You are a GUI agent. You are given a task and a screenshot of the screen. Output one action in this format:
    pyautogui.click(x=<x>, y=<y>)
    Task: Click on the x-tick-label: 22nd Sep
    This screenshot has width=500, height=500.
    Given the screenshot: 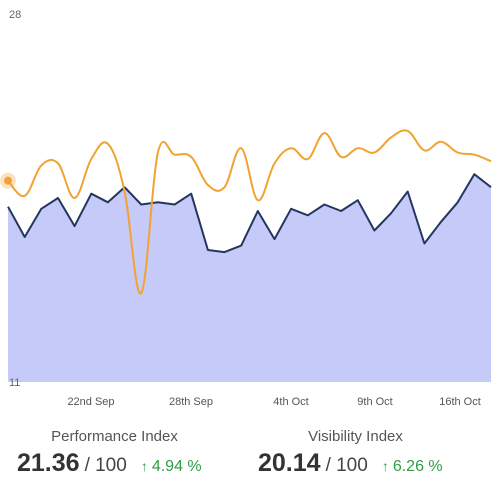 What is the action you would take?
    pyautogui.click(x=90, y=402)
    